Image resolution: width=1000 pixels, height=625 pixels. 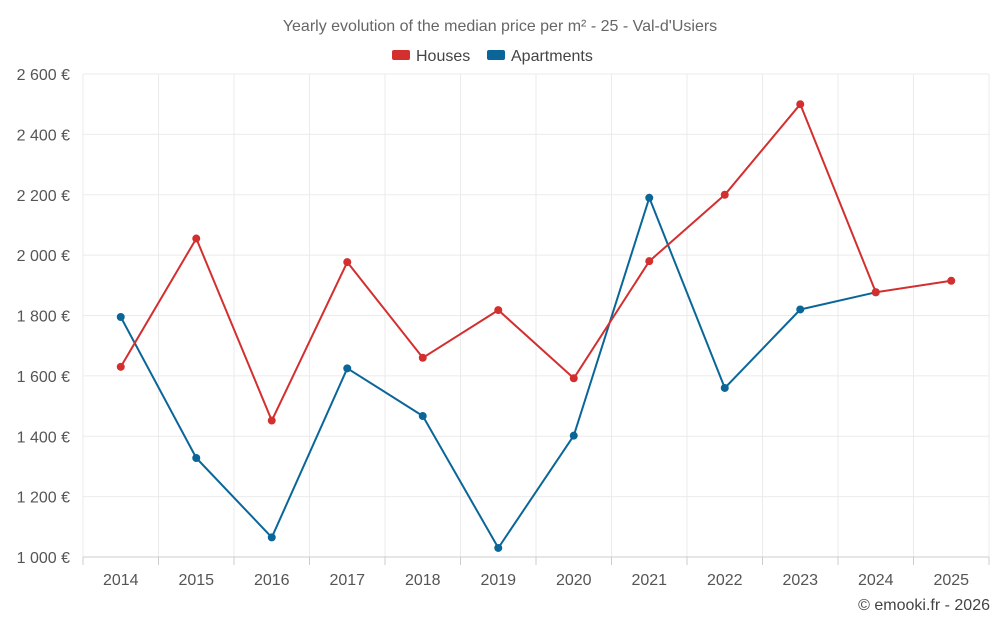 I want to click on x-tick-label: 2014, so click(x=121, y=580).